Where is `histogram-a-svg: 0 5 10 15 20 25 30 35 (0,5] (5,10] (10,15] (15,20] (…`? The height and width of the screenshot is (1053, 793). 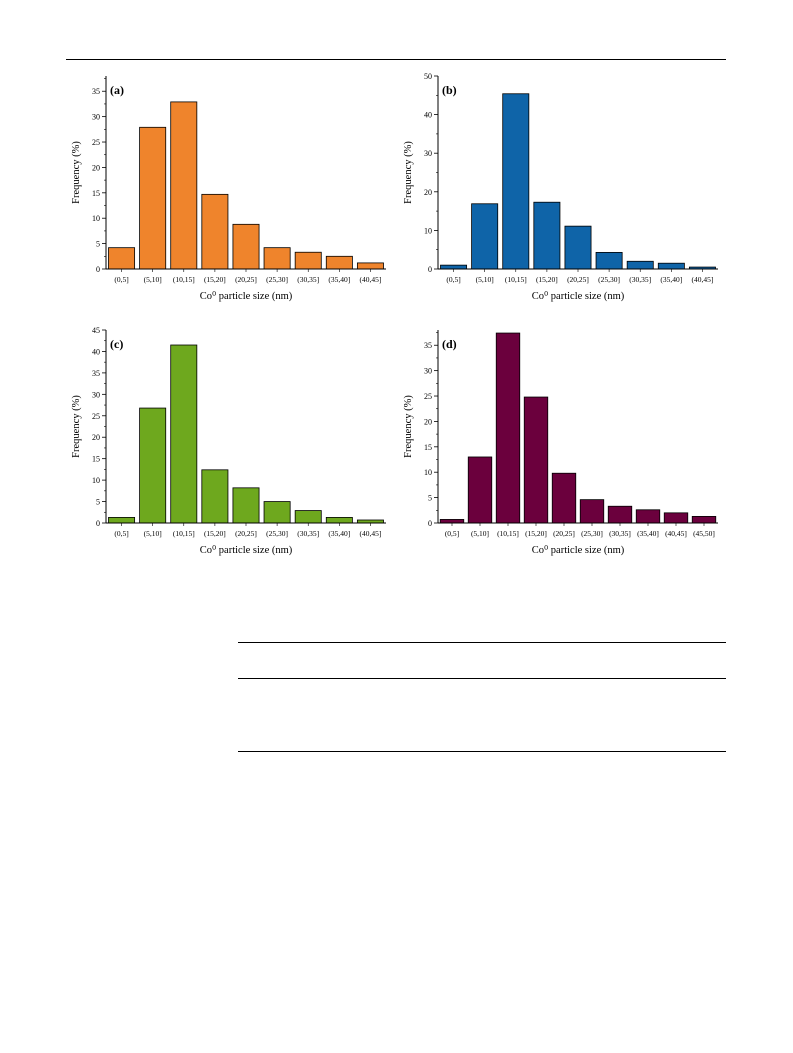
histogram-a-svg: 0 5 10 15 20 25 30 35 (0,5] (5,10] (10,15] (15,20] (… is located at coordinates (228, 189).